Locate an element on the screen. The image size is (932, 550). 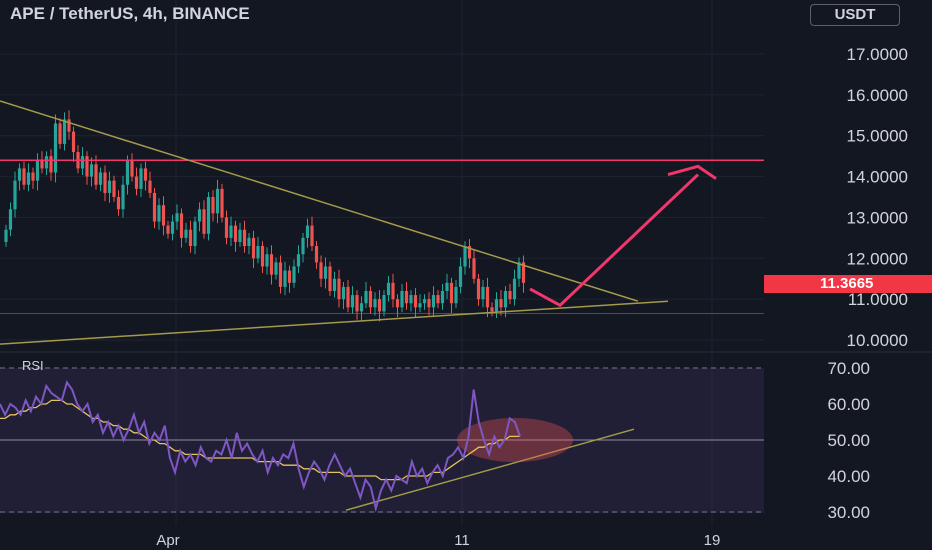
price-tick-label: 16.0000 is located at coordinates (877, 95).